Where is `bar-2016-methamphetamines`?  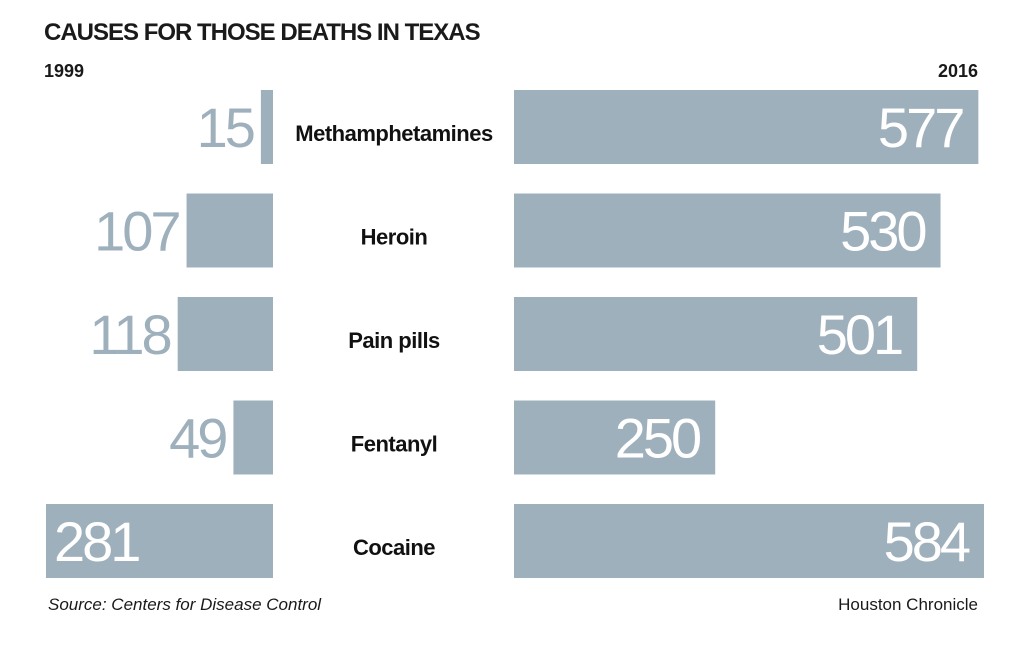
bar-2016-methamphetamines is located at coordinates (746, 127).